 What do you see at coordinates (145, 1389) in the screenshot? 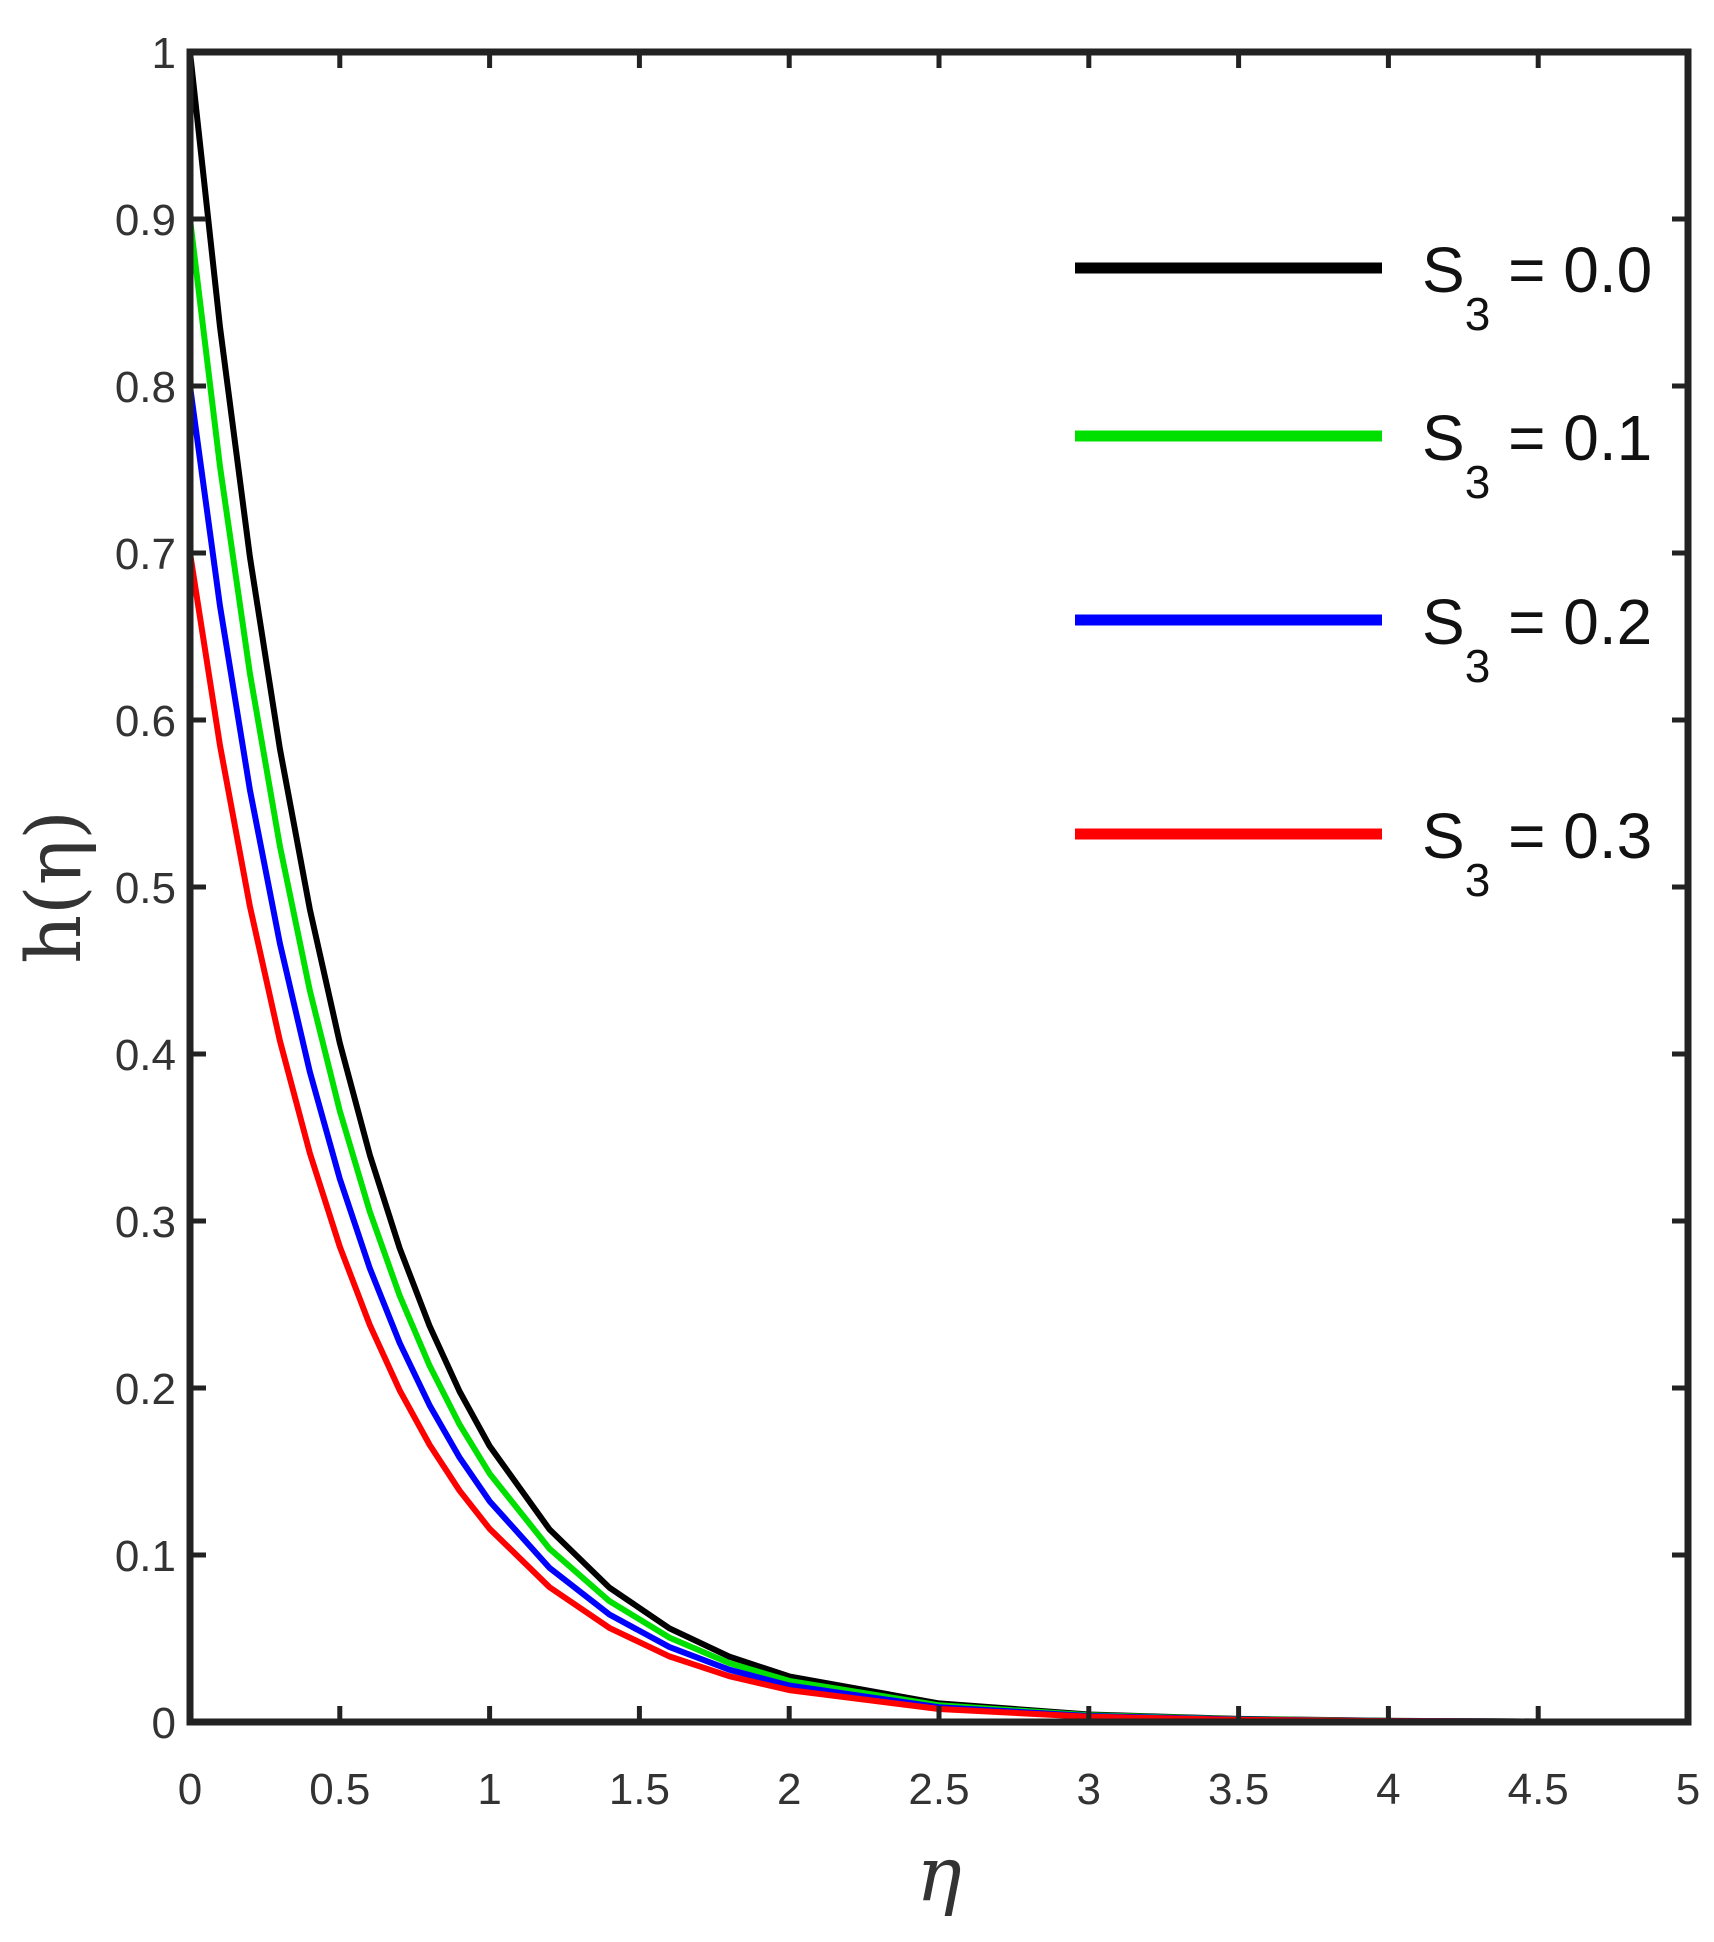
I see `y-tick-label: 0.2` at bounding box center [145, 1389].